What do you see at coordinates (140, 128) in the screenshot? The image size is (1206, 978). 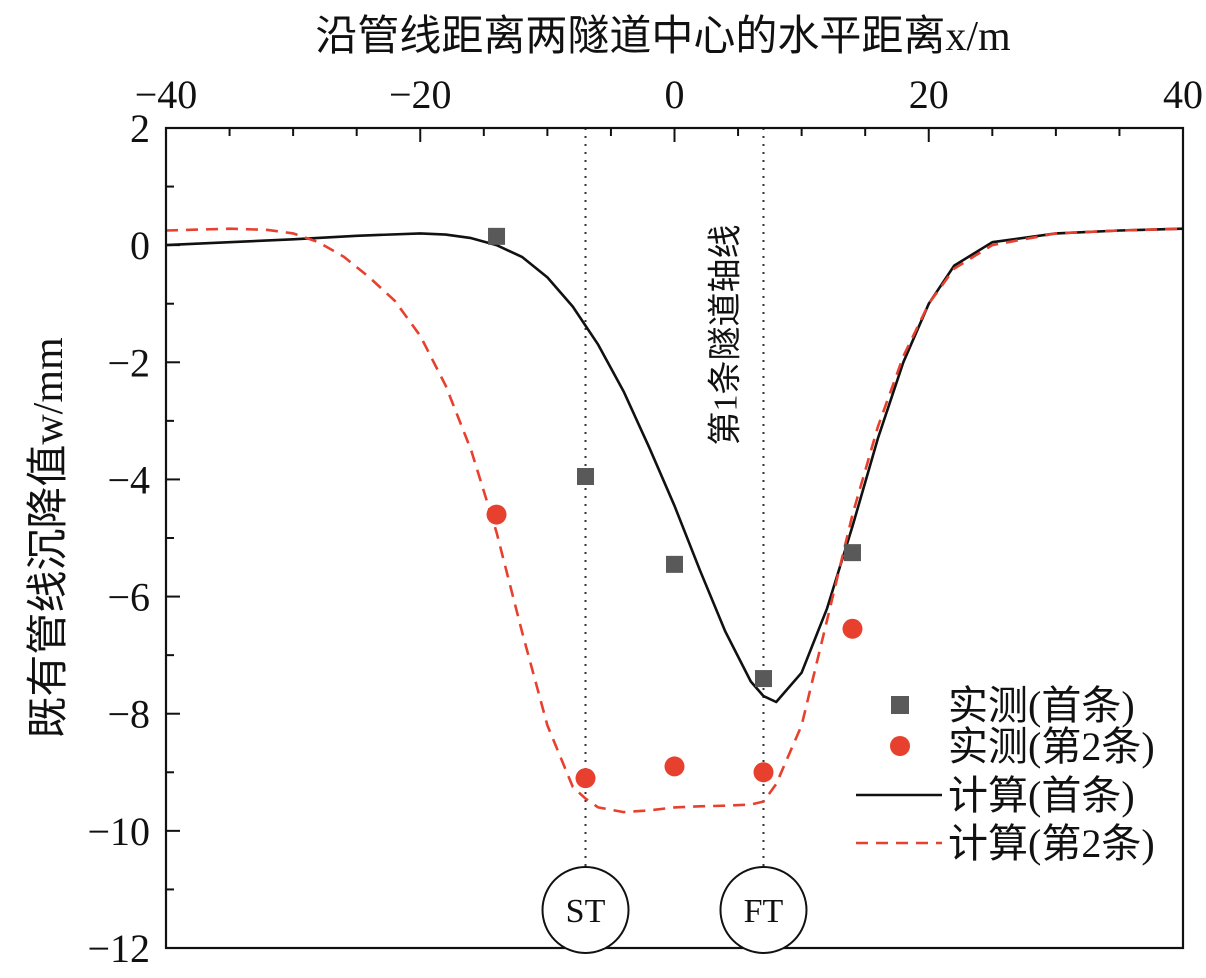 I see `y-tick-label: 2` at bounding box center [140, 128].